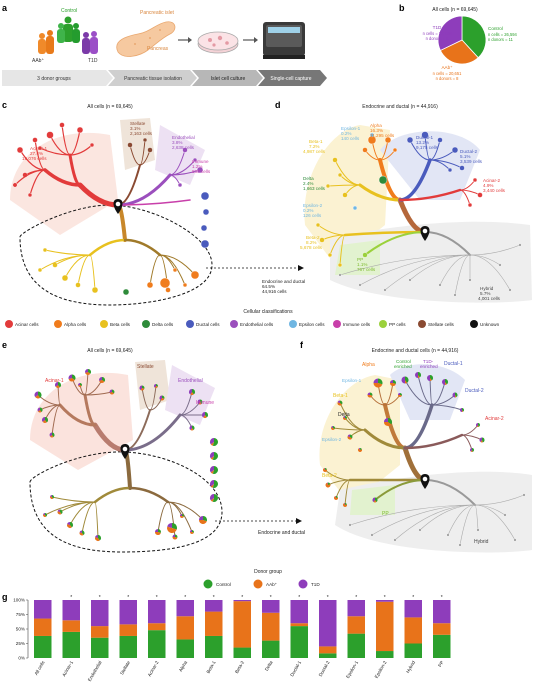  I want to click on e-stellate-label: Stellate, so click(145, 367).